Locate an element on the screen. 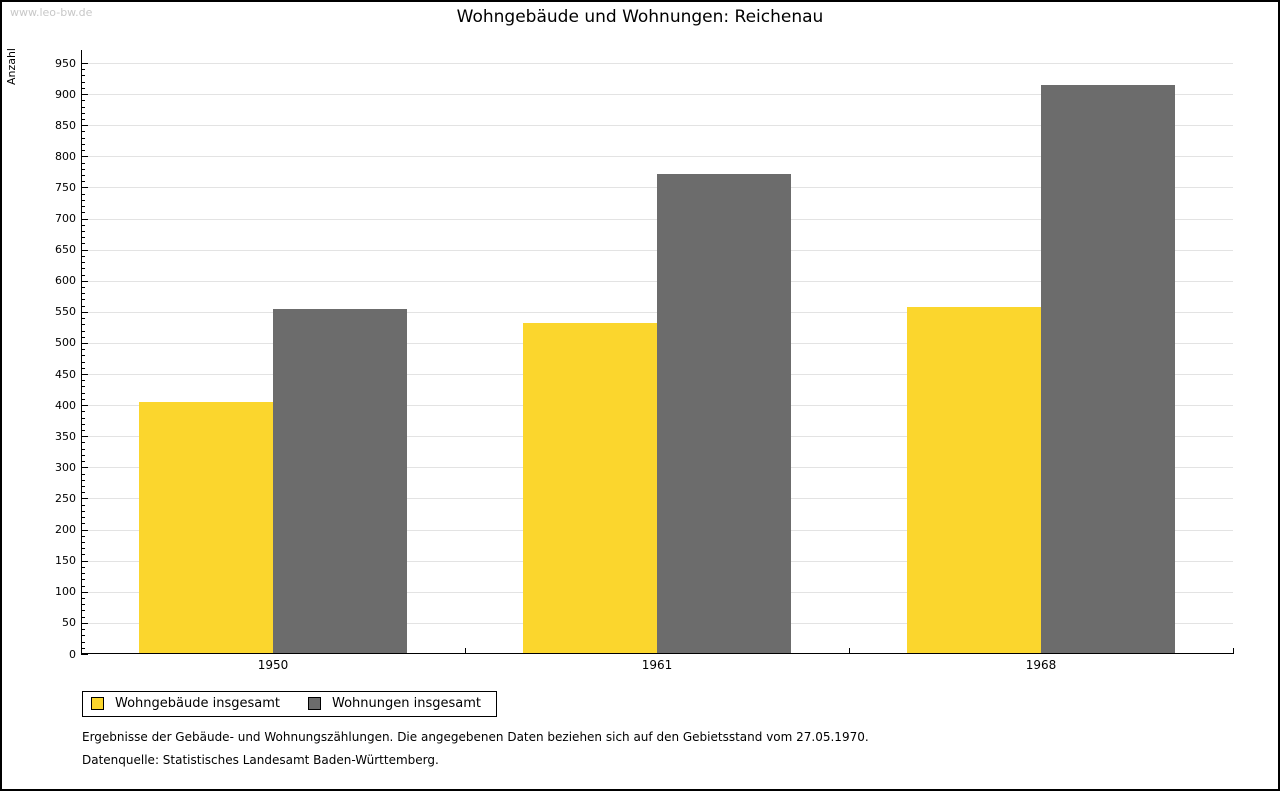  y-tick-label: 550 is located at coordinates (65, 312).